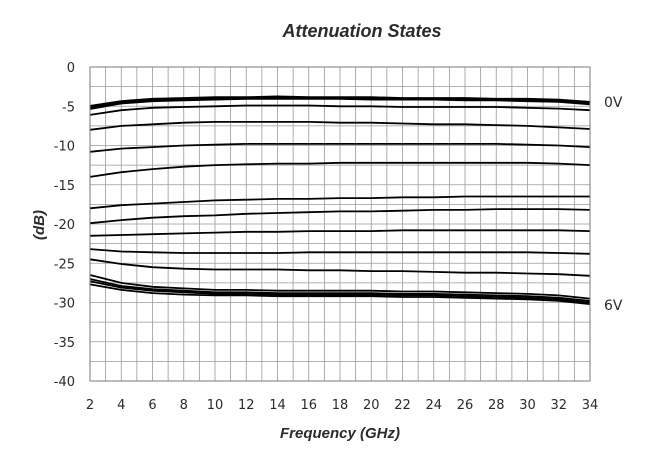 Image resolution: width=660 pixels, height=466 pixels. What do you see at coordinates (64, 304) in the screenshot?
I see `y-tick-label: -30` at bounding box center [64, 304].